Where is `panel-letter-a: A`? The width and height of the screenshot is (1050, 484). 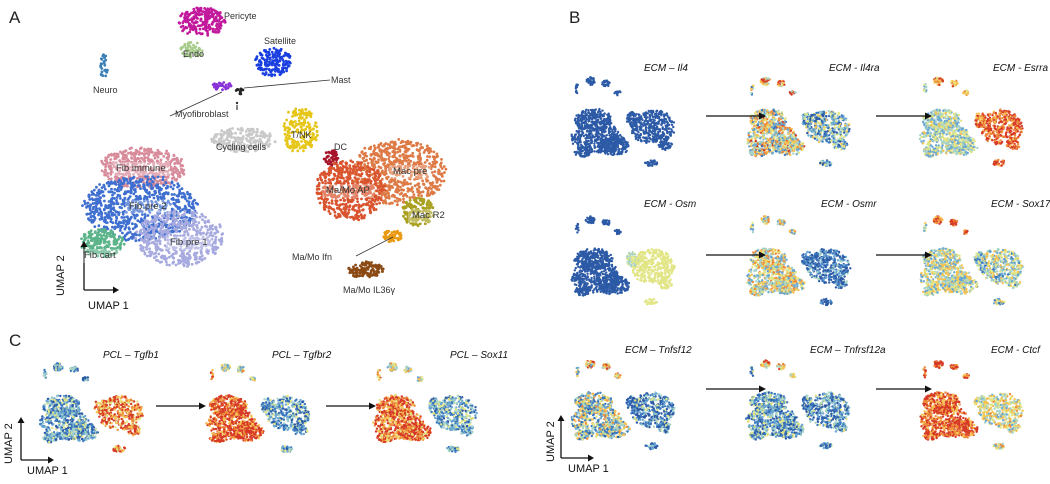
panel-letter-a: A is located at coordinates (14, 17).